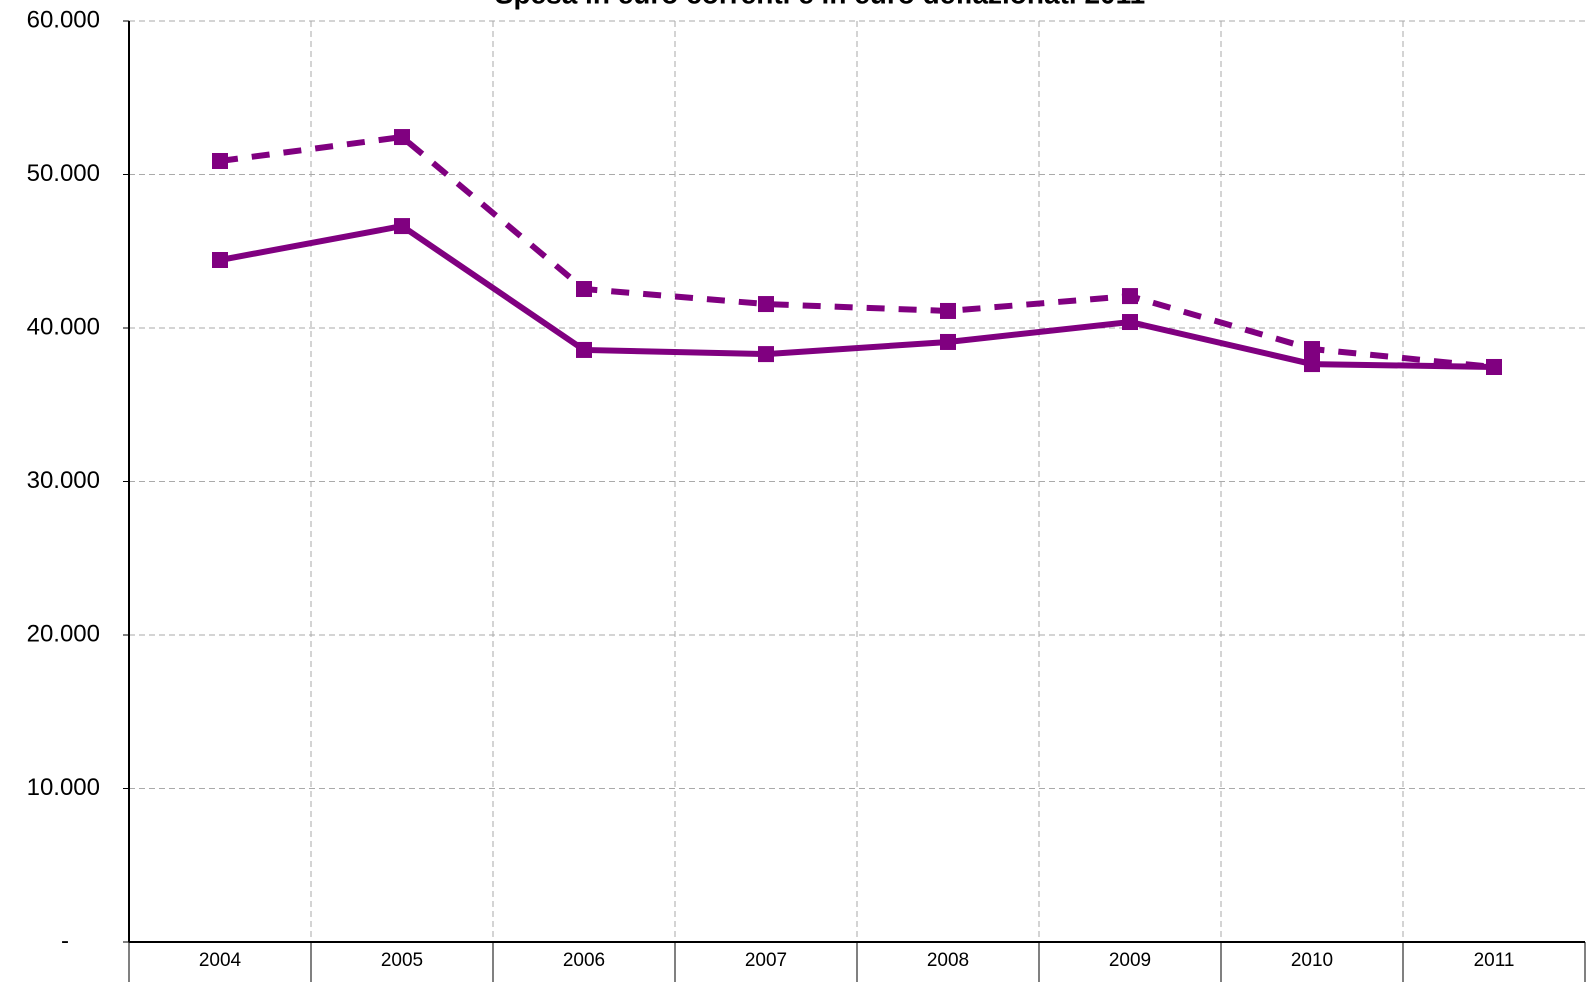  Describe the element at coordinates (1494, 960) in the screenshot. I see `x-tick-label: 2011` at that location.